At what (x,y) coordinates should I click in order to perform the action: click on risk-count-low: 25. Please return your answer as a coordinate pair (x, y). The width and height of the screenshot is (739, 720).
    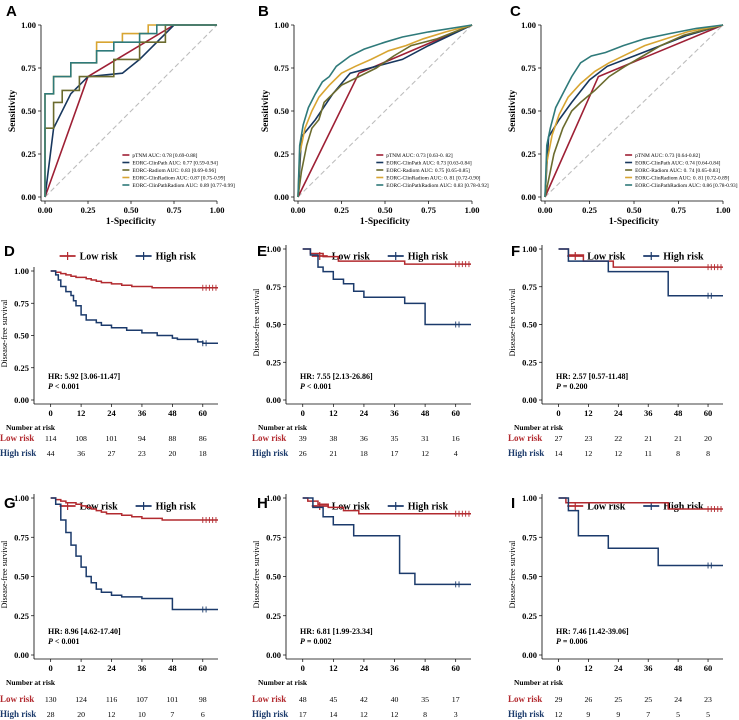
    Looking at the image, I should click on (618, 699).